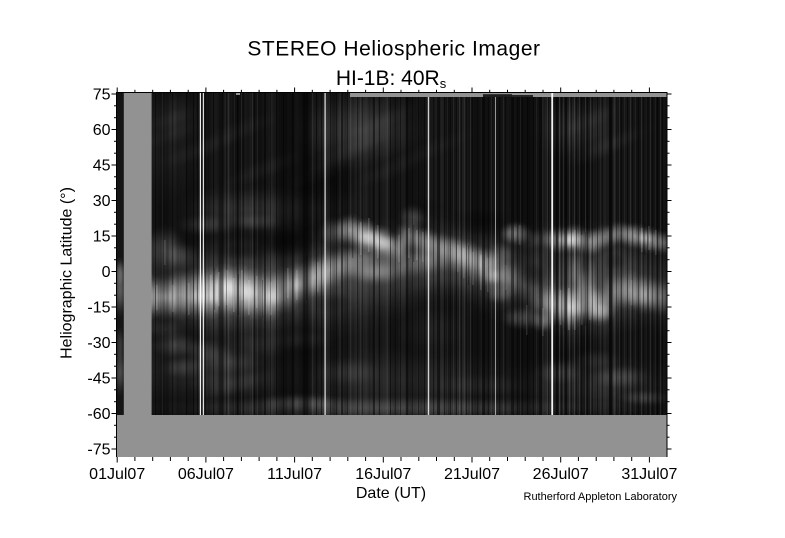 This screenshot has height=538, width=785. What do you see at coordinates (98, 343) in the screenshot?
I see `svg-text: -30` at bounding box center [98, 343].